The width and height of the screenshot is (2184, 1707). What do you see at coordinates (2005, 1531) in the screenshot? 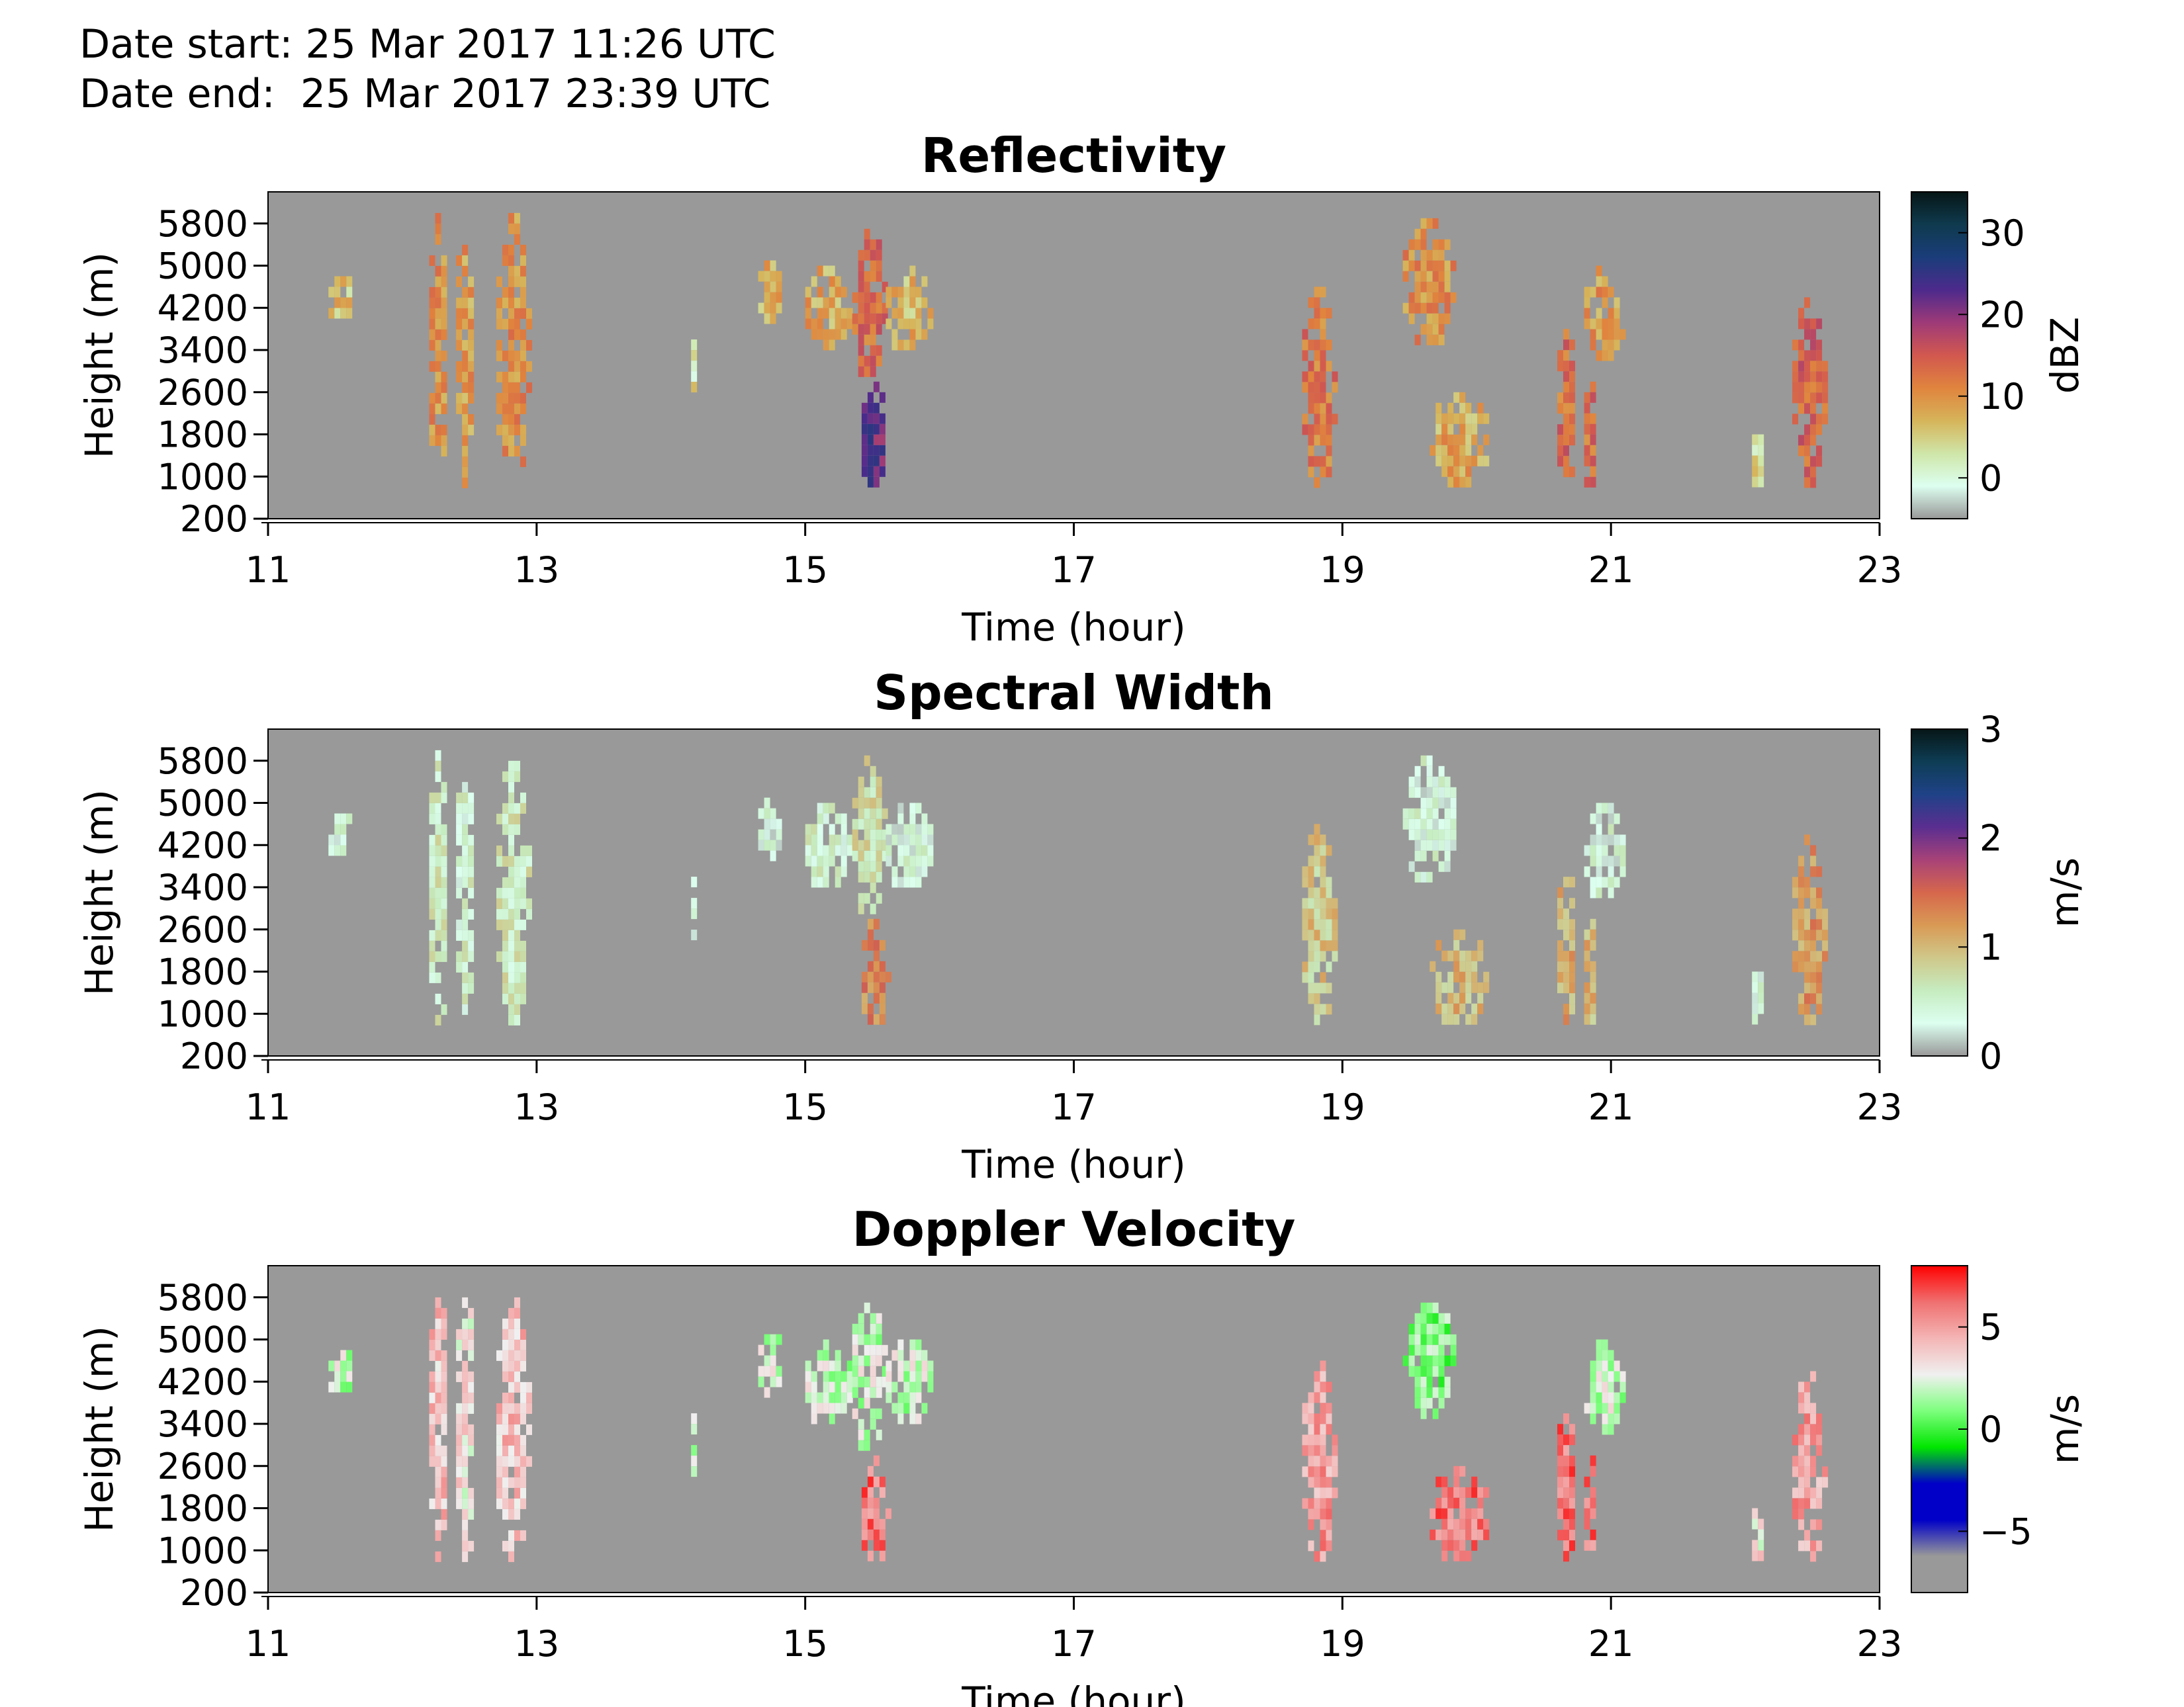
I see `colorbar-tick-label: −5` at bounding box center [2005, 1531].